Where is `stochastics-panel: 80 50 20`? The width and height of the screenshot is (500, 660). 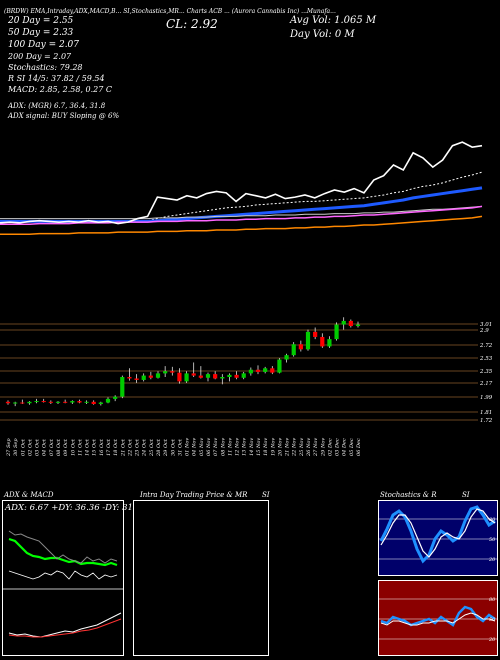 stochastics-panel: 80 50 20 is located at coordinates (438, 538).